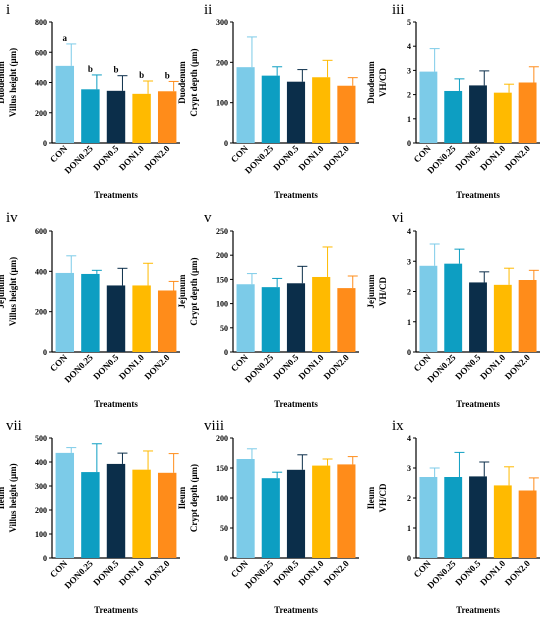  Describe the element at coordinates (222, 304) in the screenshot. I see `y-tick-label: 100` at that location.